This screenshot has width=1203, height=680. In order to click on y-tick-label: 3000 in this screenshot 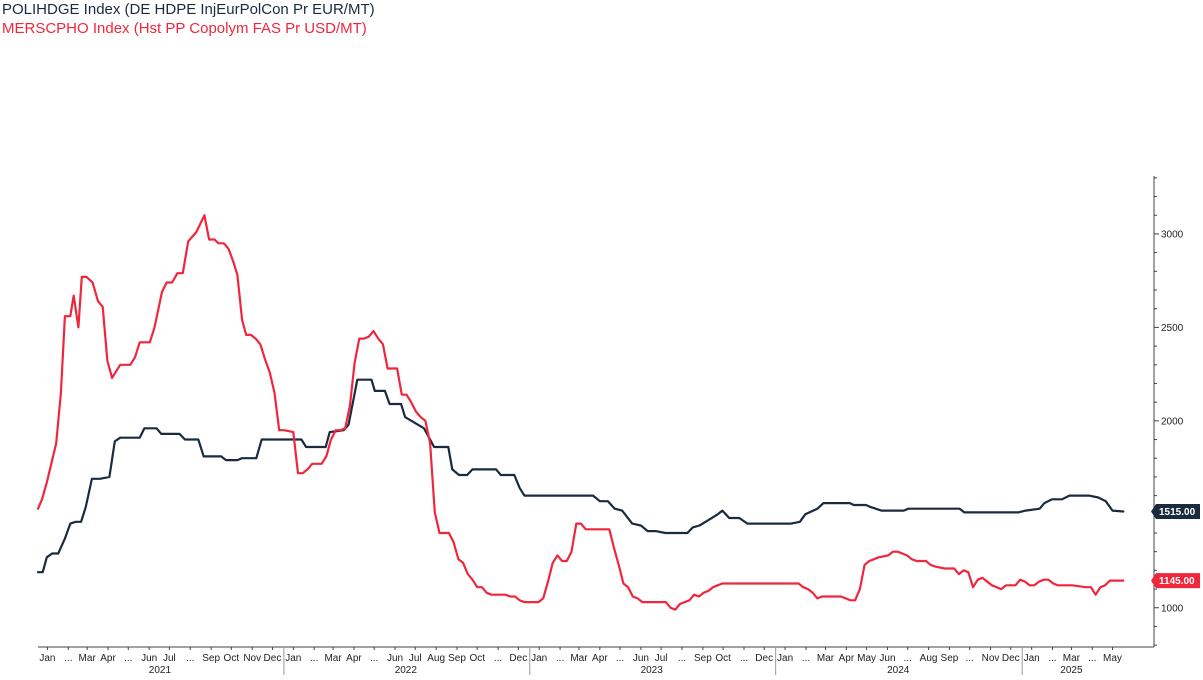, I will do `click(1172, 234)`.